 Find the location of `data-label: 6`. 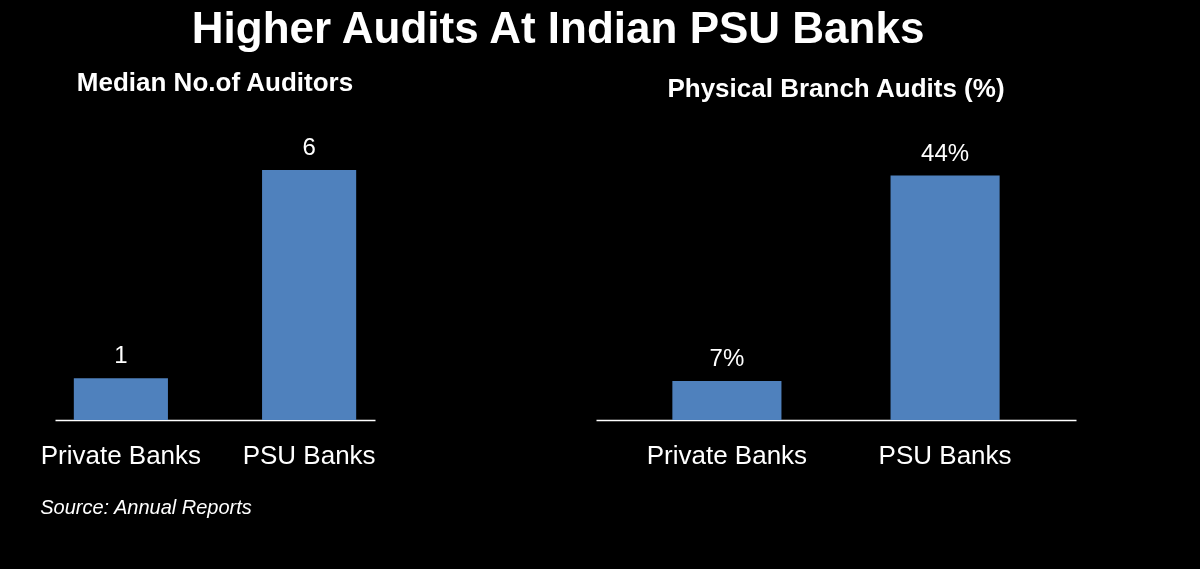

data-label: 6 is located at coordinates (309, 146).